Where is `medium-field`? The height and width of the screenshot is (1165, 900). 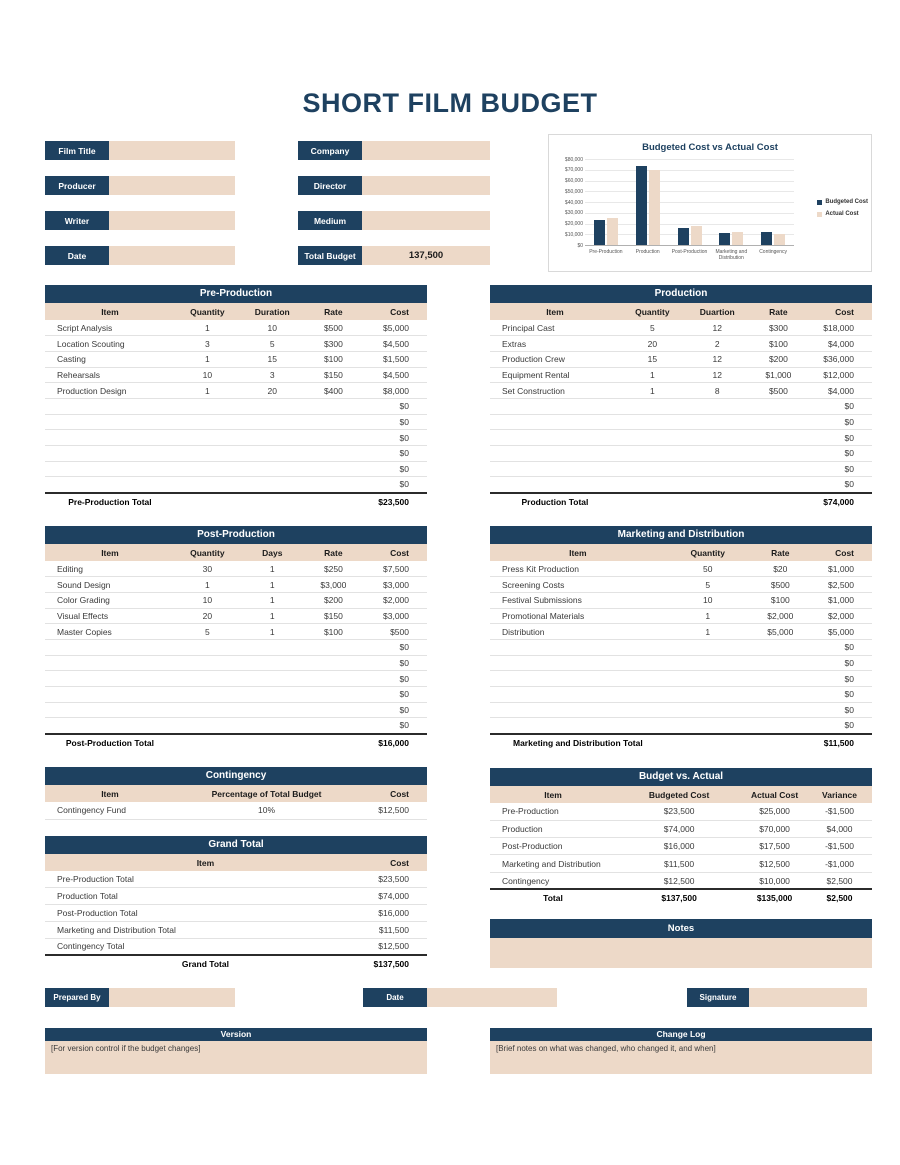 medium-field is located at coordinates (426, 220).